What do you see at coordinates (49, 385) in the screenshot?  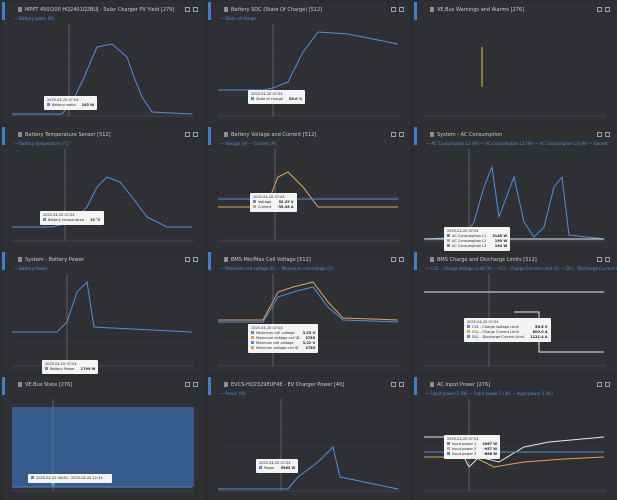 I see `panel-title-text: VE.Bus State [276]` at bounding box center [49, 385].